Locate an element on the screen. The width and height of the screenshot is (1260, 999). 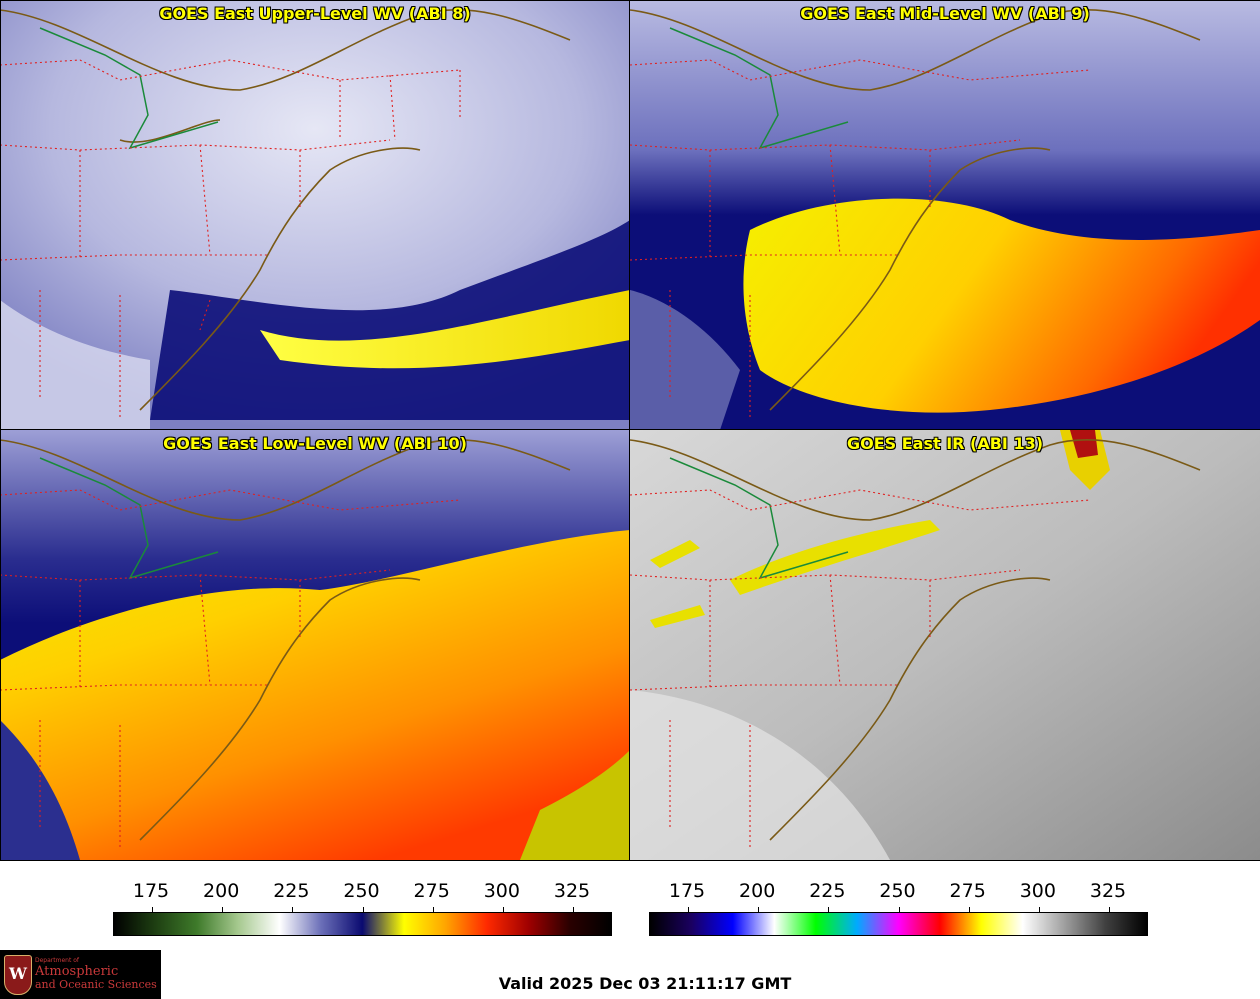
panel-title: GOES East Low-Level WV (ABI 10) is located at coordinates (315, 443).